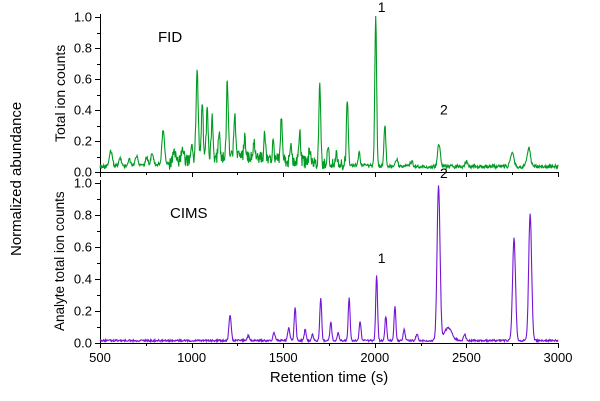 The image size is (600, 401). What do you see at coordinates (444, 173) in the screenshot?
I see `cims-peak-label-2: 2` at bounding box center [444, 173].